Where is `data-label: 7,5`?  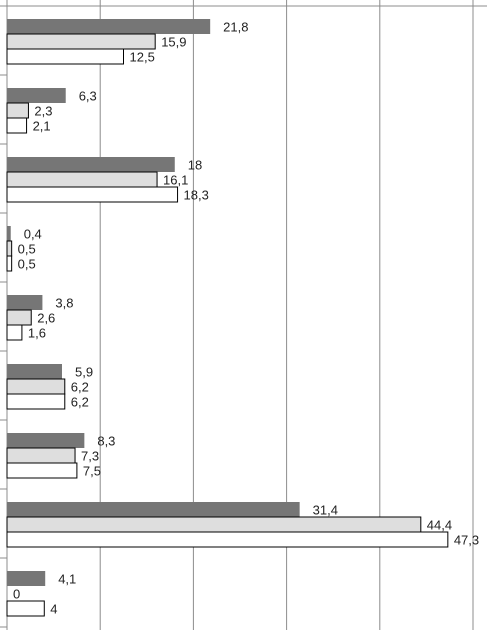 data-label: 7,5 is located at coordinates (92, 471).